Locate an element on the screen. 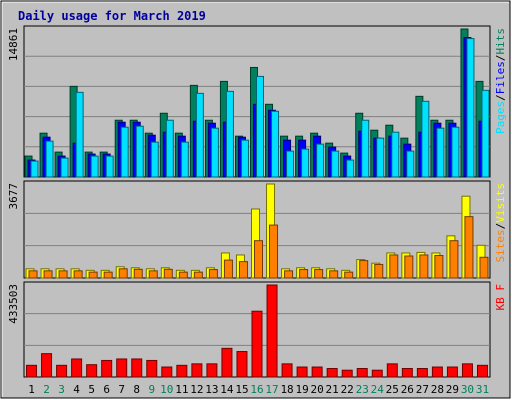  series-legend-label: KB F is located at coordinates (500, 297).